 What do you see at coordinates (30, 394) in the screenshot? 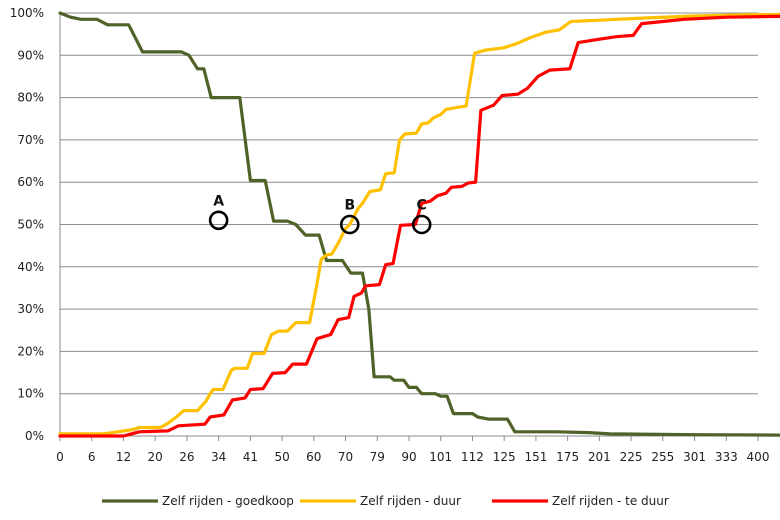
I see `y-tick-label: 10%` at bounding box center [30, 394].